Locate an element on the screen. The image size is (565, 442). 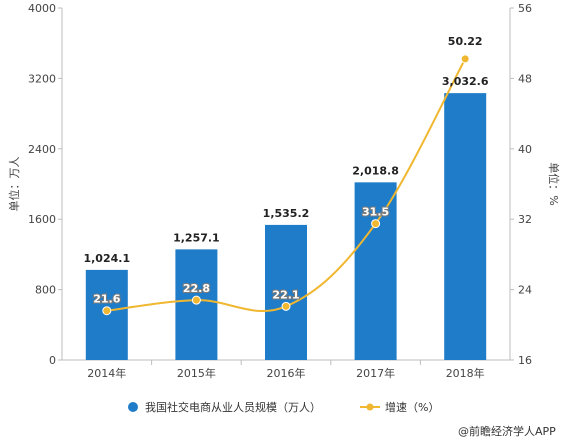
right-tick-label: 16 is located at coordinates (525, 360).